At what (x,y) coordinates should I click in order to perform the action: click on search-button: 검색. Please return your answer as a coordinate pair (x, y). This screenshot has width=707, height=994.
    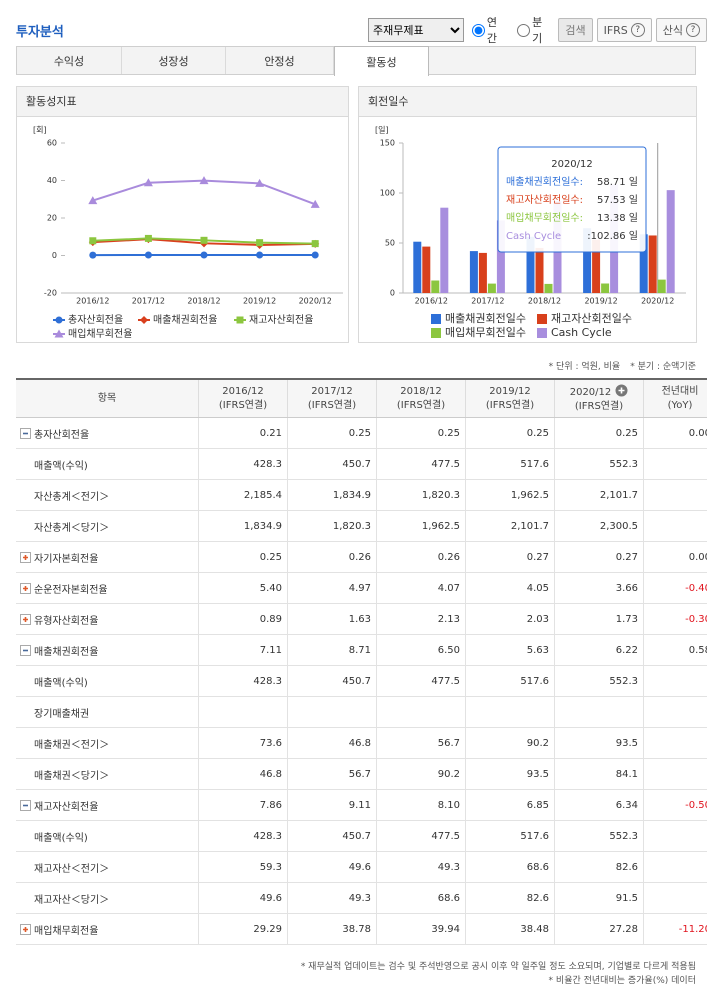
    Looking at the image, I should click on (575, 30).